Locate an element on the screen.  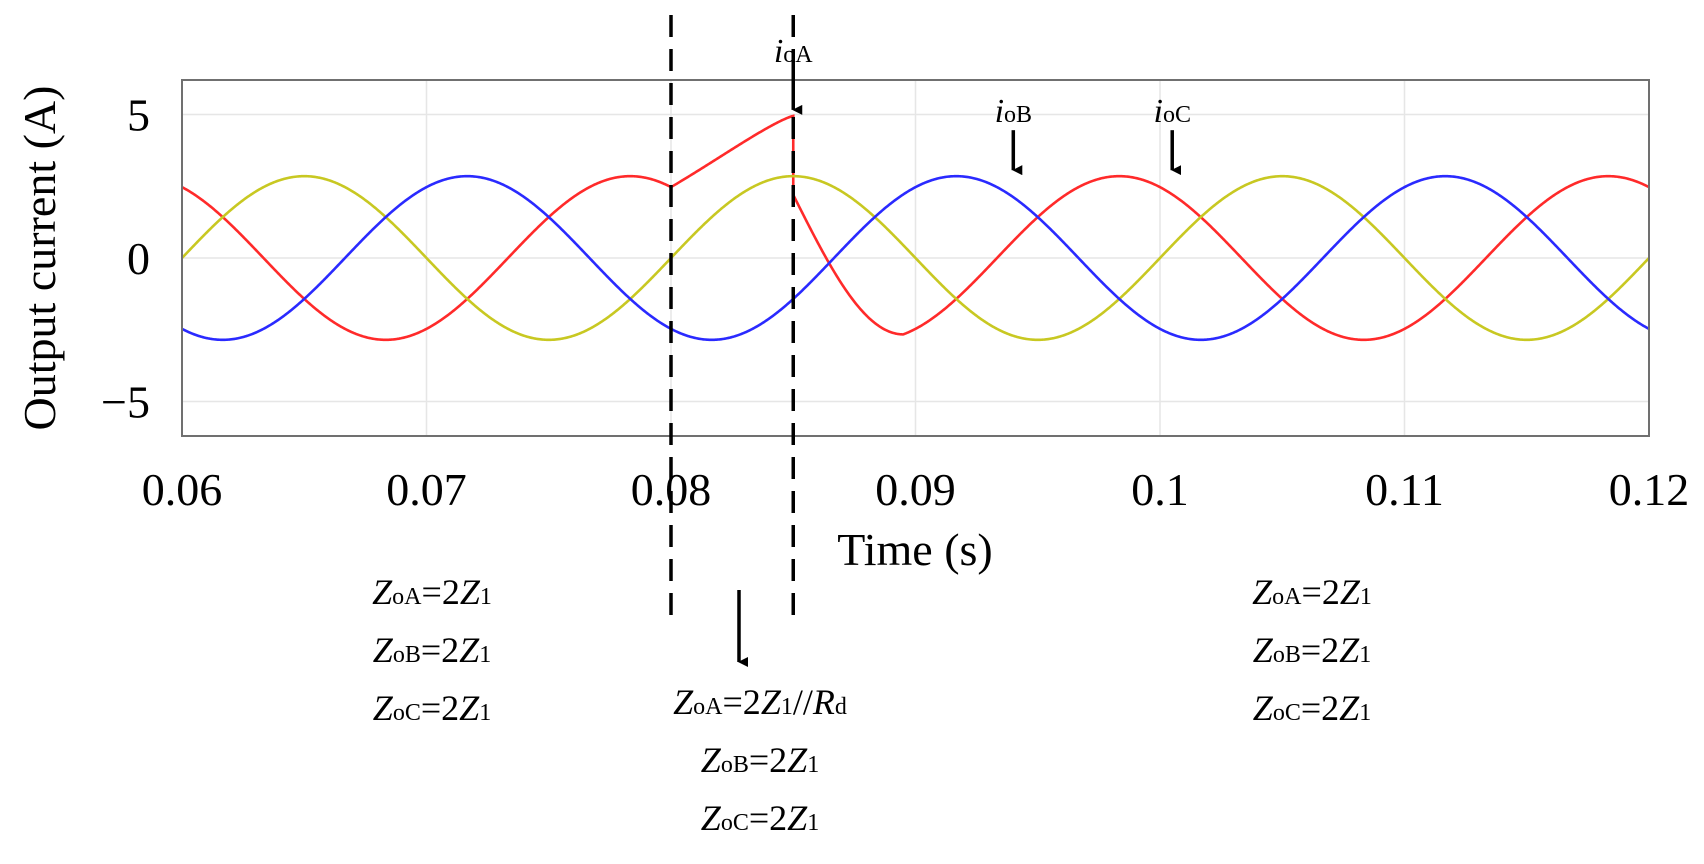
callout-subscript: oB is located at coordinates (1018, 115).